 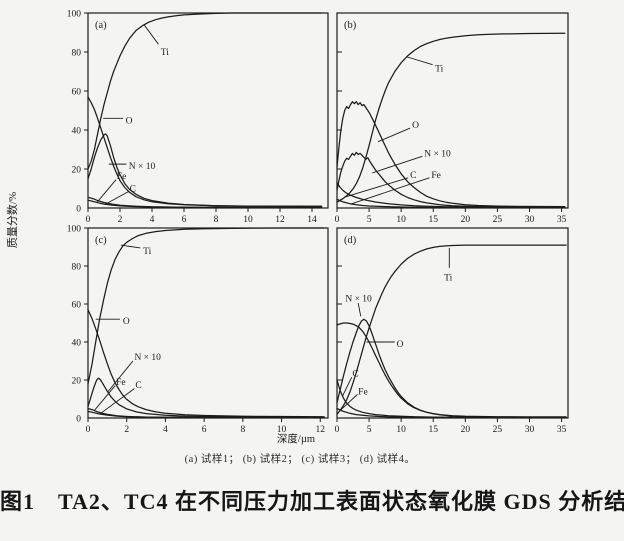 I want to click on label-a-N×10: N × 10, so click(x=142, y=167).